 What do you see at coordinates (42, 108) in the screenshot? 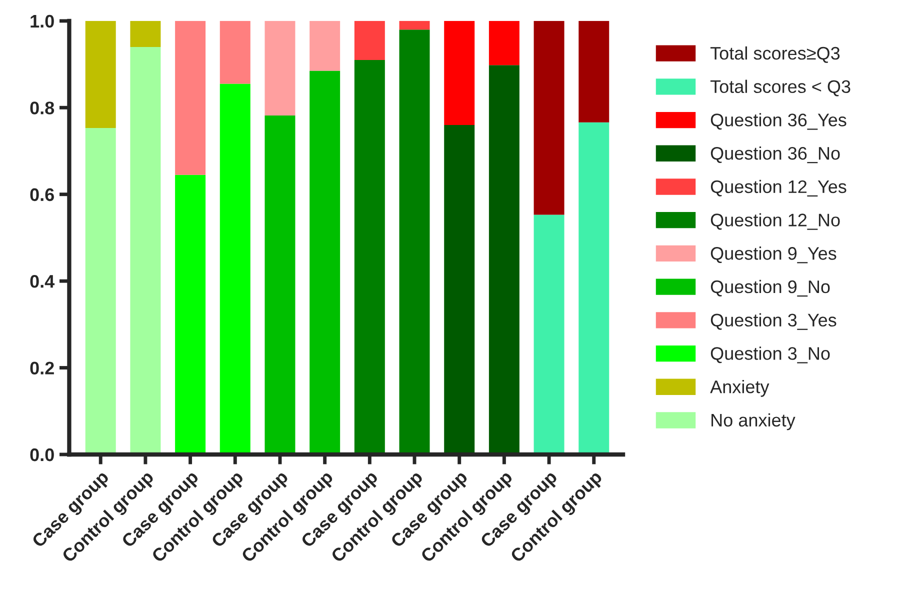
I see `y-tick-label: 0.8` at bounding box center [42, 108].